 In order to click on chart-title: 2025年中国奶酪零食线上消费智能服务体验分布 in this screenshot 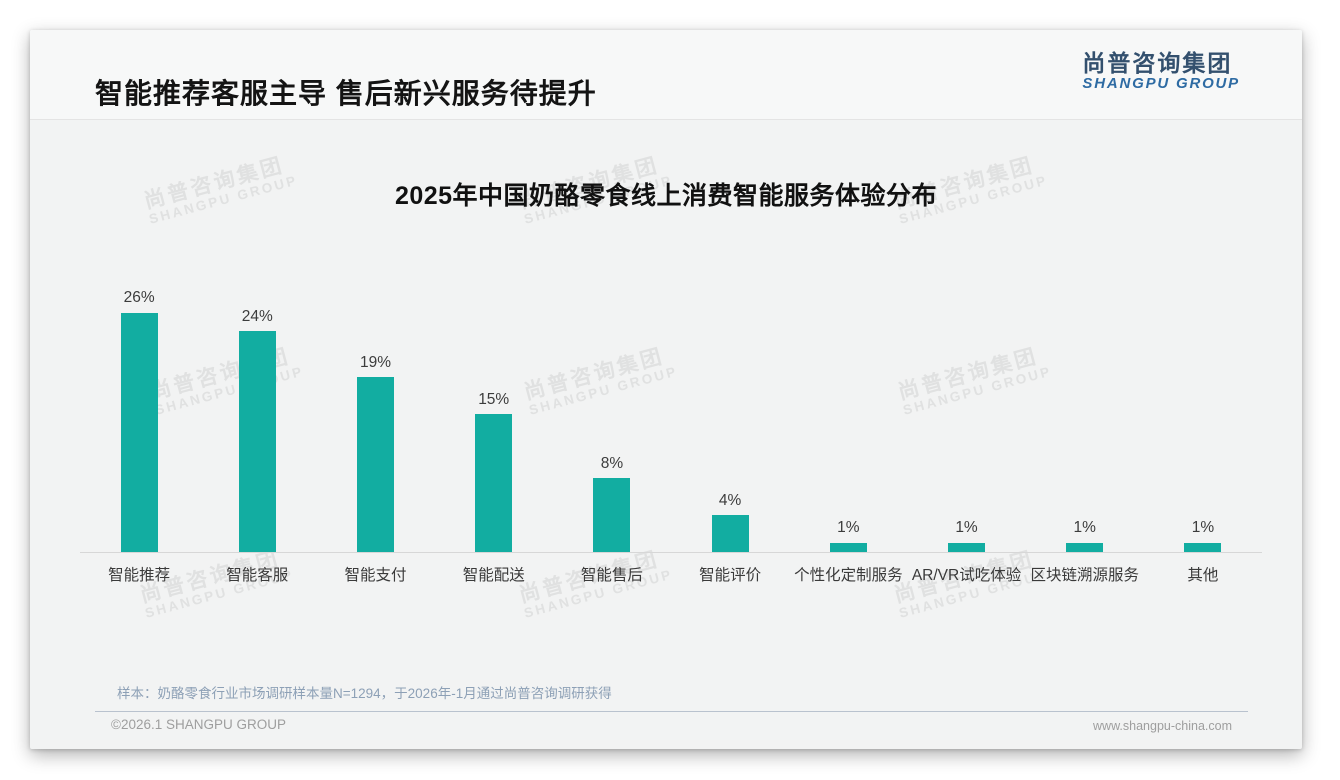, I will do `click(666, 196)`.